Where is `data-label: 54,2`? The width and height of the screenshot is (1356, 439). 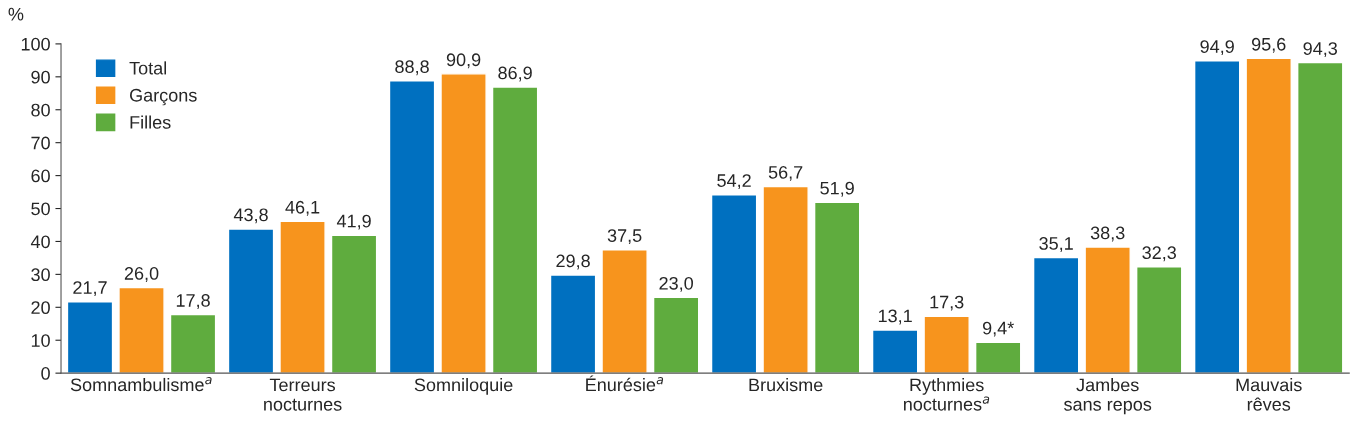
data-label: 54,2 is located at coordinates (734, 182).